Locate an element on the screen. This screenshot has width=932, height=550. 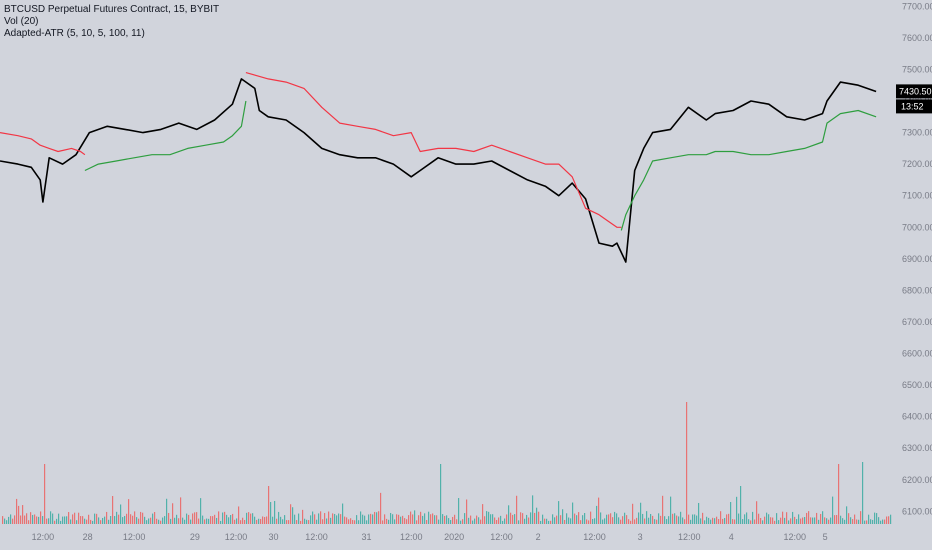
last-price-badge-bg is located at coordinates (914, 91).